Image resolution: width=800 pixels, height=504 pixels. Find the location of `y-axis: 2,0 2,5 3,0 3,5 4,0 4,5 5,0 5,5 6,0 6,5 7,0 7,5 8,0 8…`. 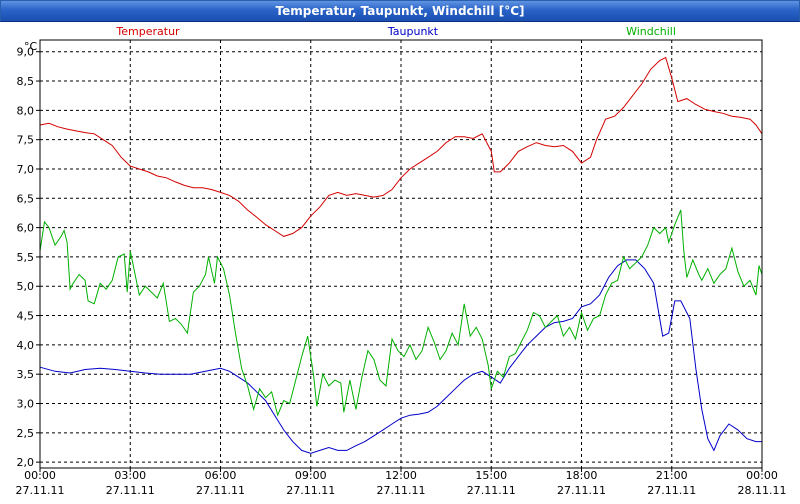

y-axis: 2,0 2,5 3,0 3,5 4,0 4,5 5,0 5,5 6,0 6,5 7,0 7,5 8,0 8… is located at coordinates (28, 257).